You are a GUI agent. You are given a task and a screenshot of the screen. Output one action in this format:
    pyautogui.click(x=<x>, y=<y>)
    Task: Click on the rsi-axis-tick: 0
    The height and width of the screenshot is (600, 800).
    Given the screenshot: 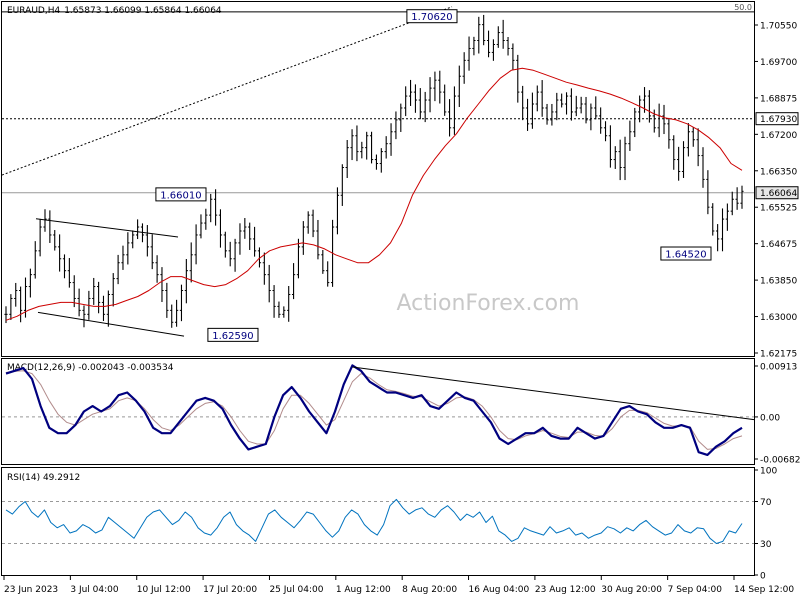 What is the action you would take?
    pyautogui.click(x=763, y=577)
    